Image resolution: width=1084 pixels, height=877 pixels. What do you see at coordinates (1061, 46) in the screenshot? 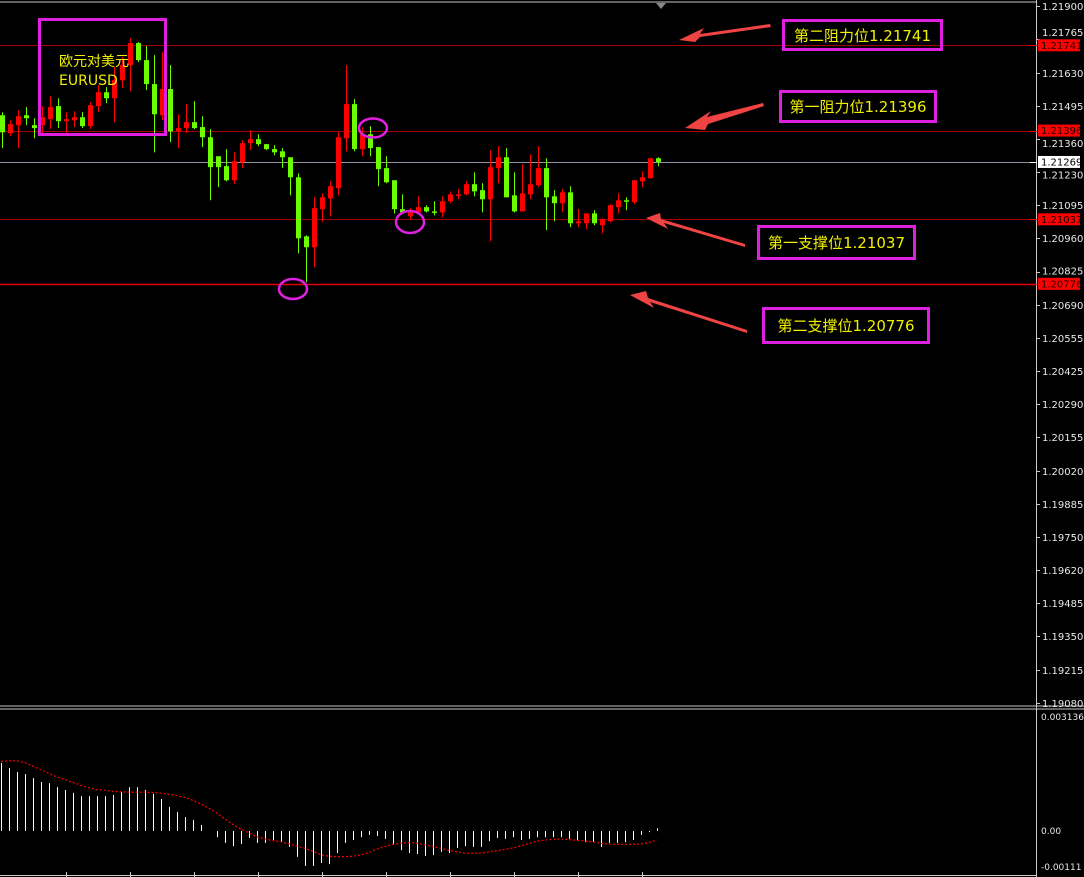
I see `level-price-badge-text: 1.21741` at bounding box center [1061, 46].